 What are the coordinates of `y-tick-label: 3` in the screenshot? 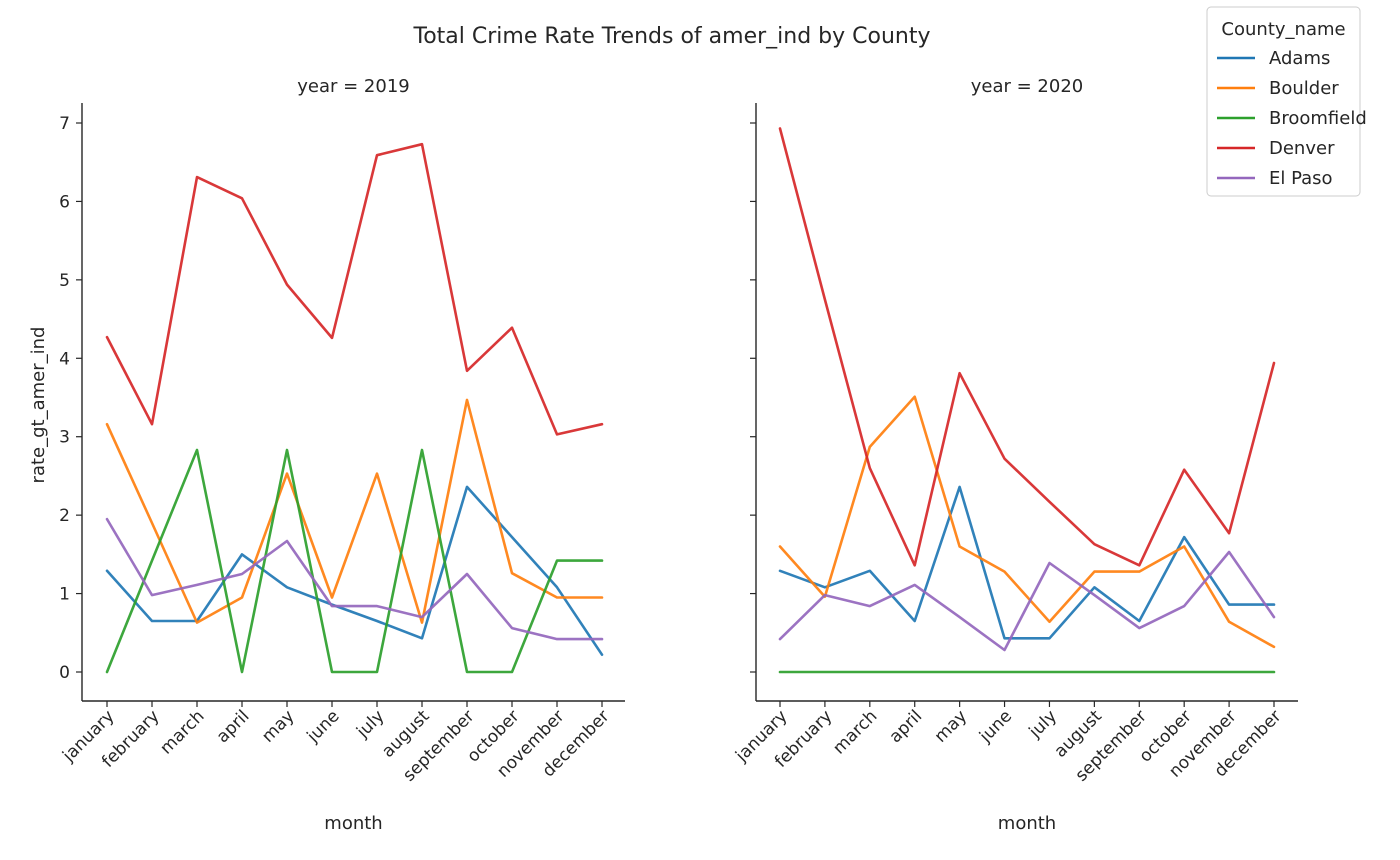 It's located at (64, 438).